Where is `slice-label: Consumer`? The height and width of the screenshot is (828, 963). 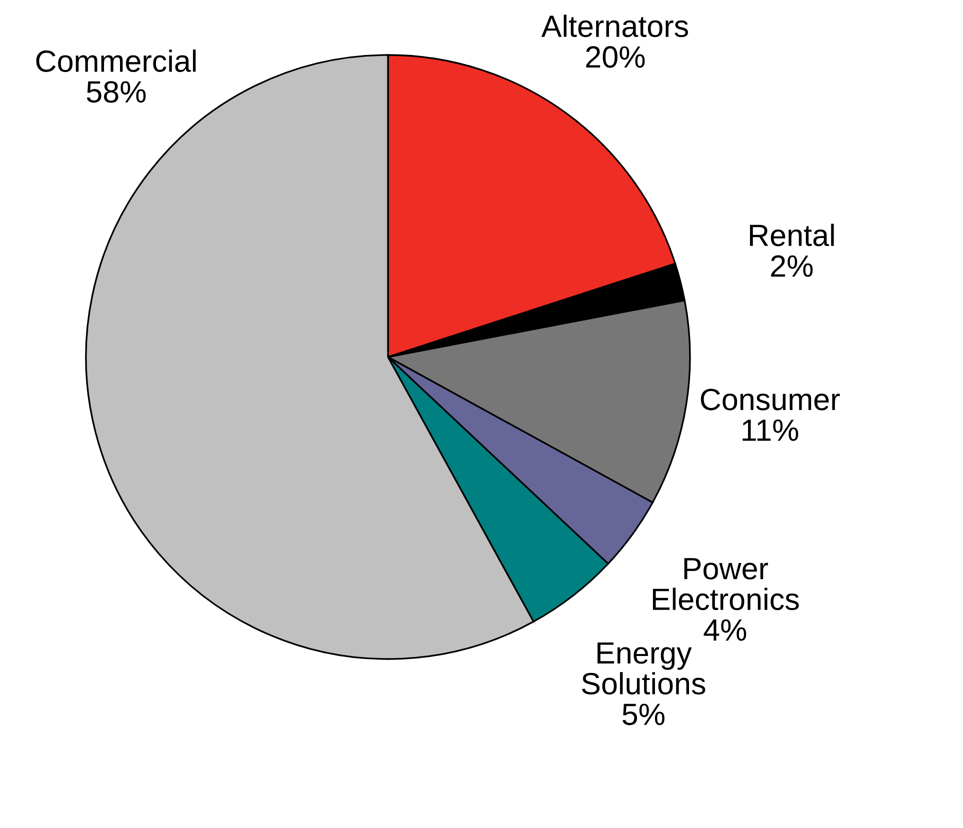
slice-label: Consumer is located at coordinates (770, 399).